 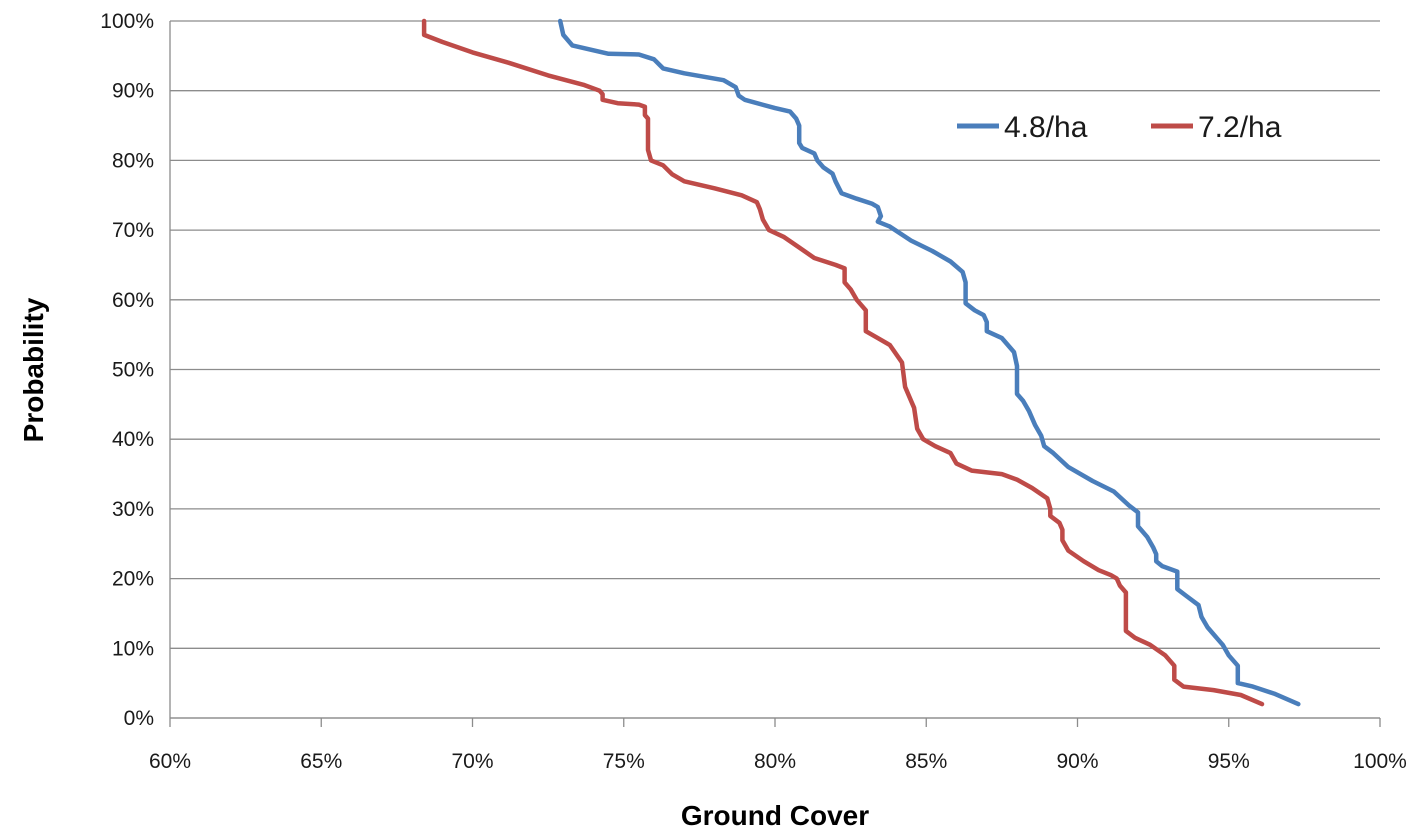 What do you see at coordinates (472, 761) in the screenshot?
I see `x-tick-label: 70%` at bounding box center [472, 761].